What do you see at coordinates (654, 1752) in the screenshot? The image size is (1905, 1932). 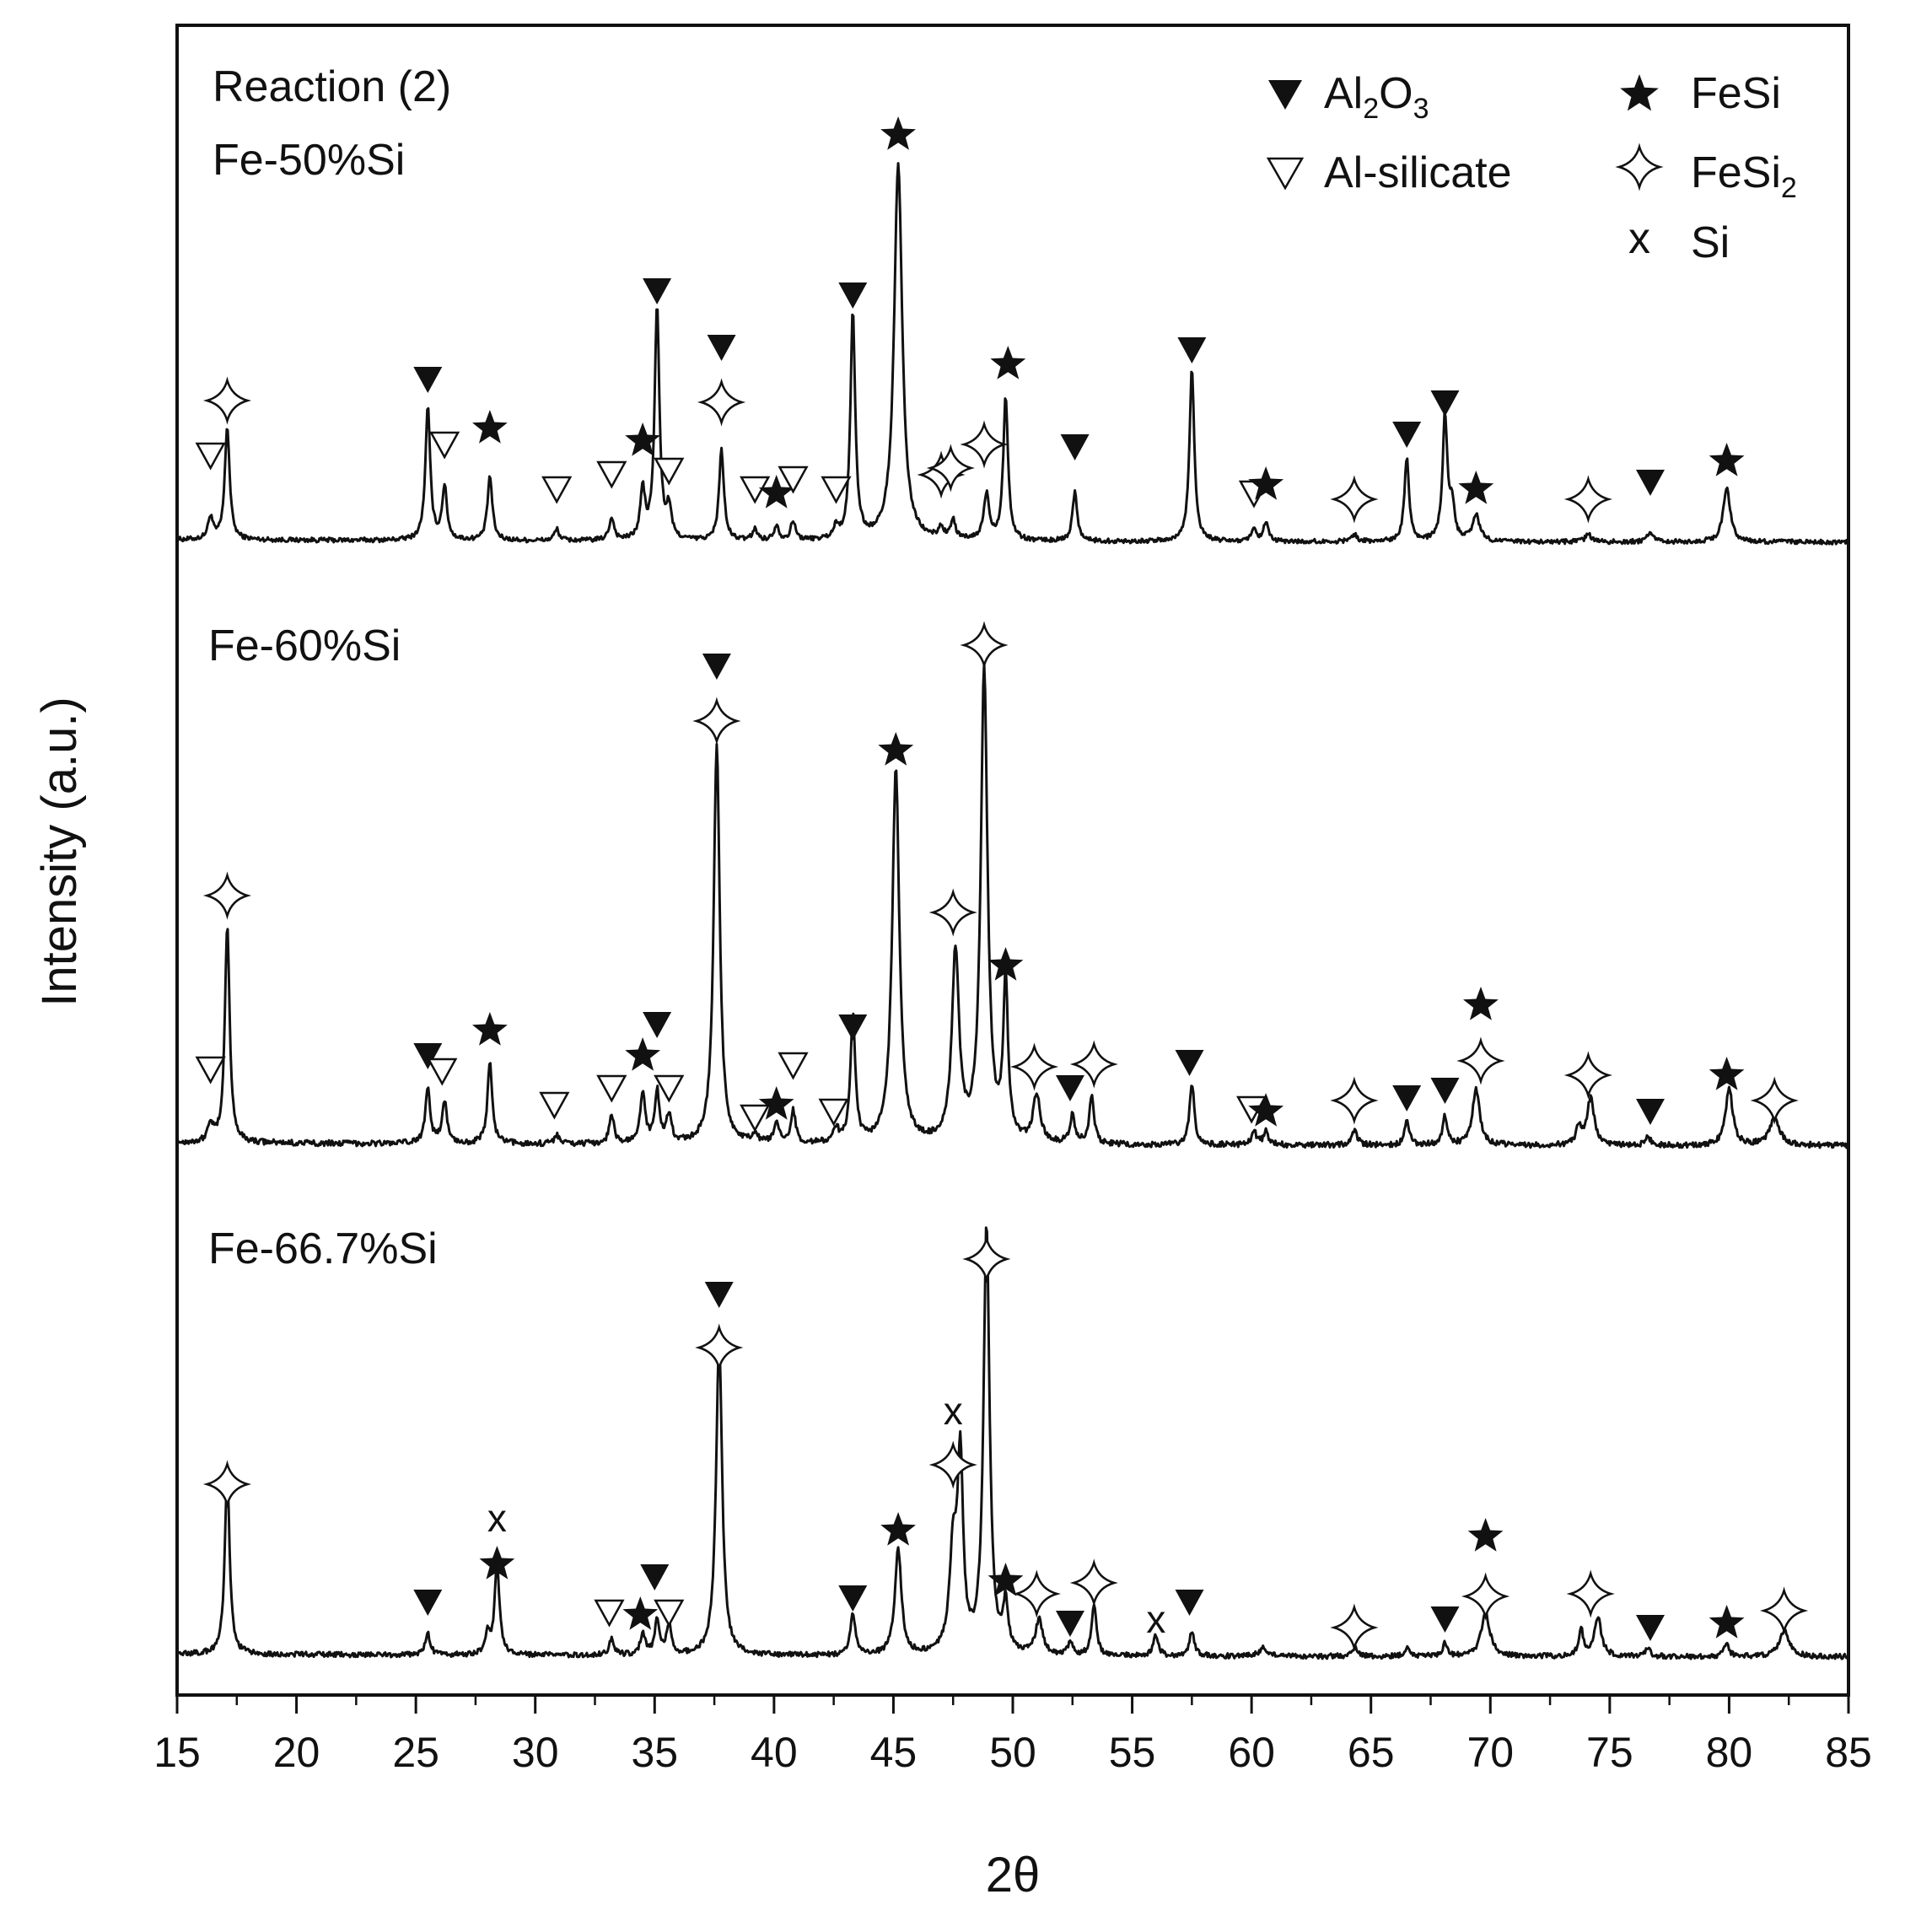 I see `x-tick-label: 35` at bounding box center [654, 1752].